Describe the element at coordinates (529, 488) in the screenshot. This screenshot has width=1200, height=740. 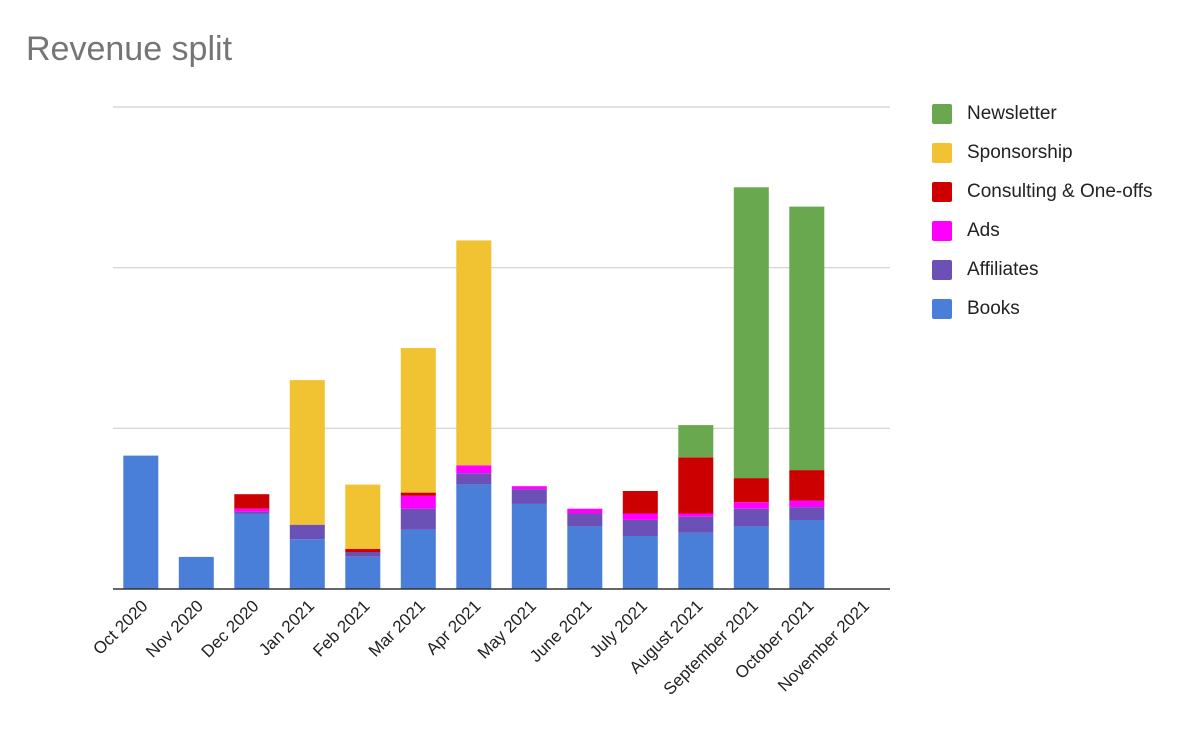
I see `bar-ads-may-2021` at that location.